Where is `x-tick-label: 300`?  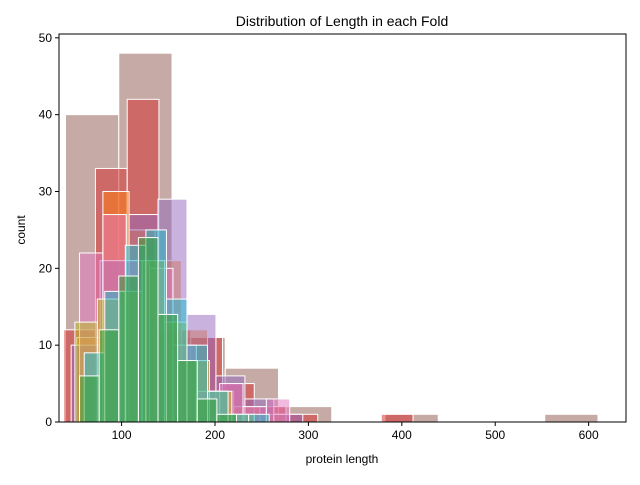 x-tick-label: 300 is located at coordinates (308, 435).